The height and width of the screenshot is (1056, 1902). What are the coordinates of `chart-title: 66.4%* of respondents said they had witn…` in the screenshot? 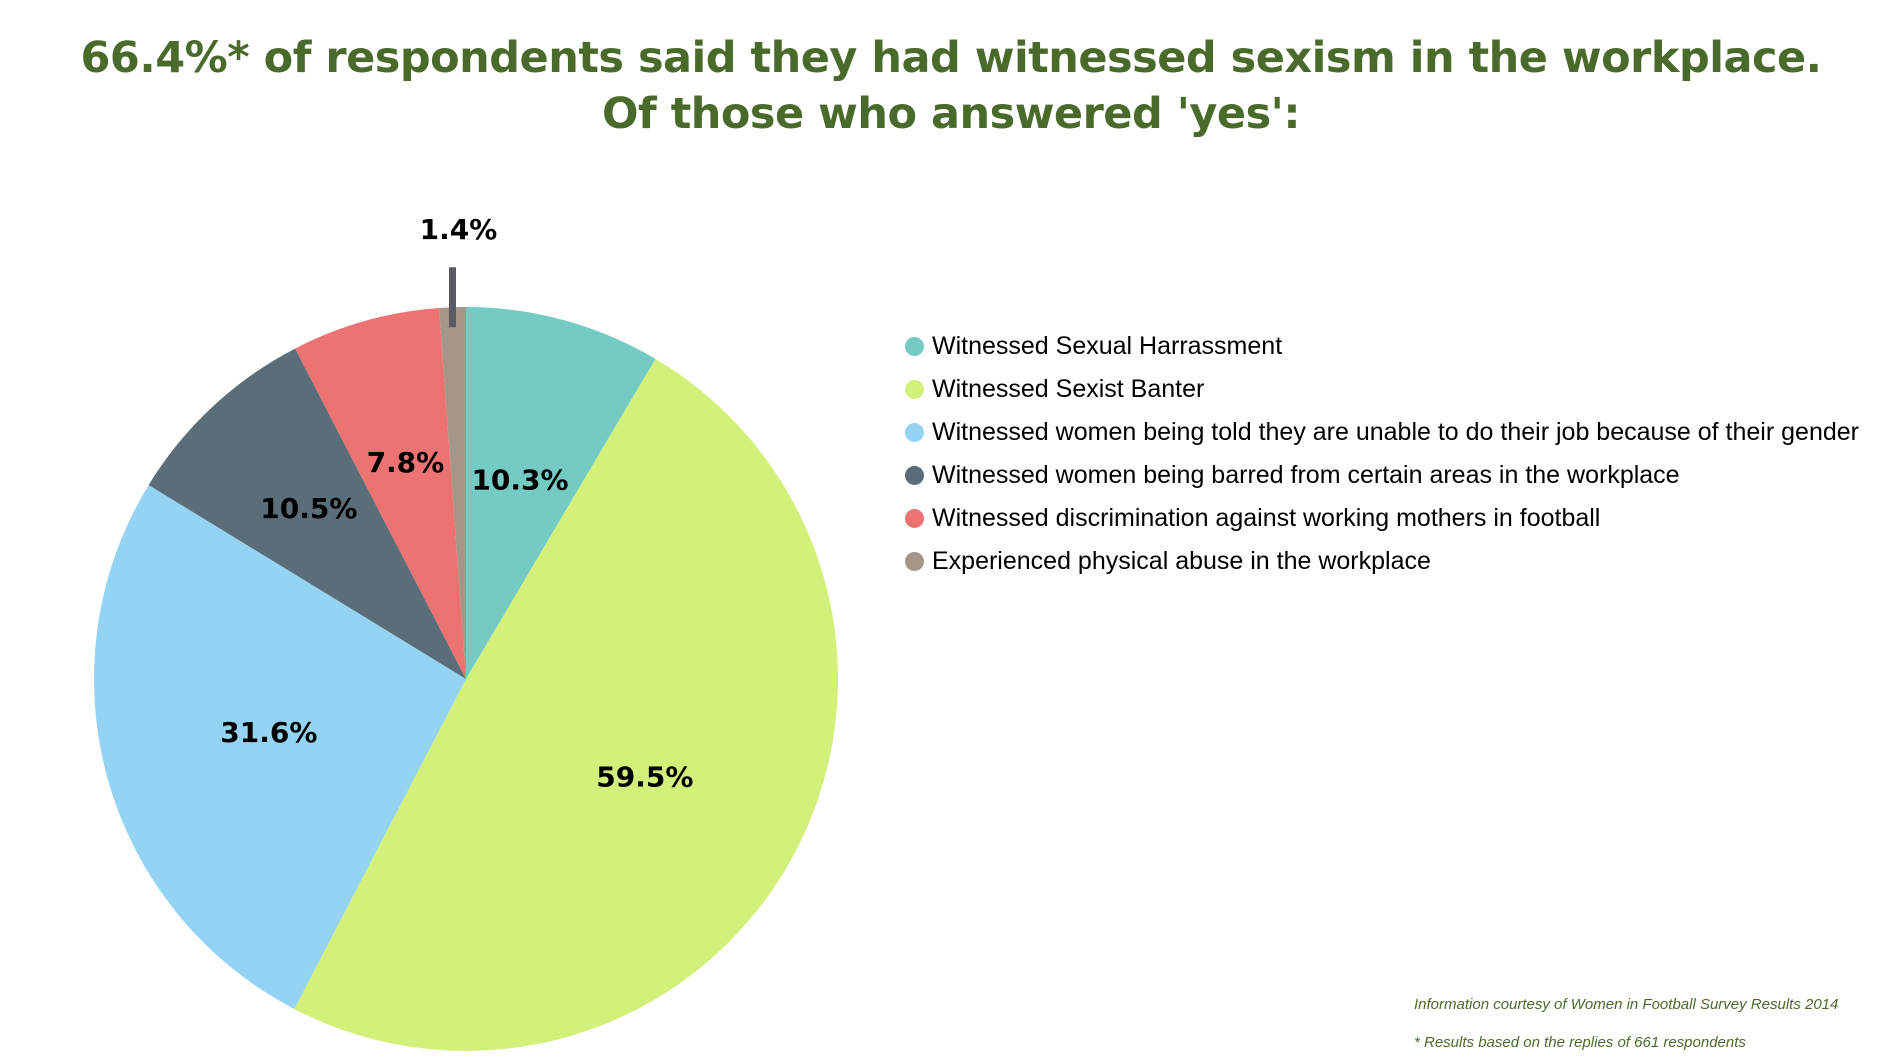 It's located at (951, 86).